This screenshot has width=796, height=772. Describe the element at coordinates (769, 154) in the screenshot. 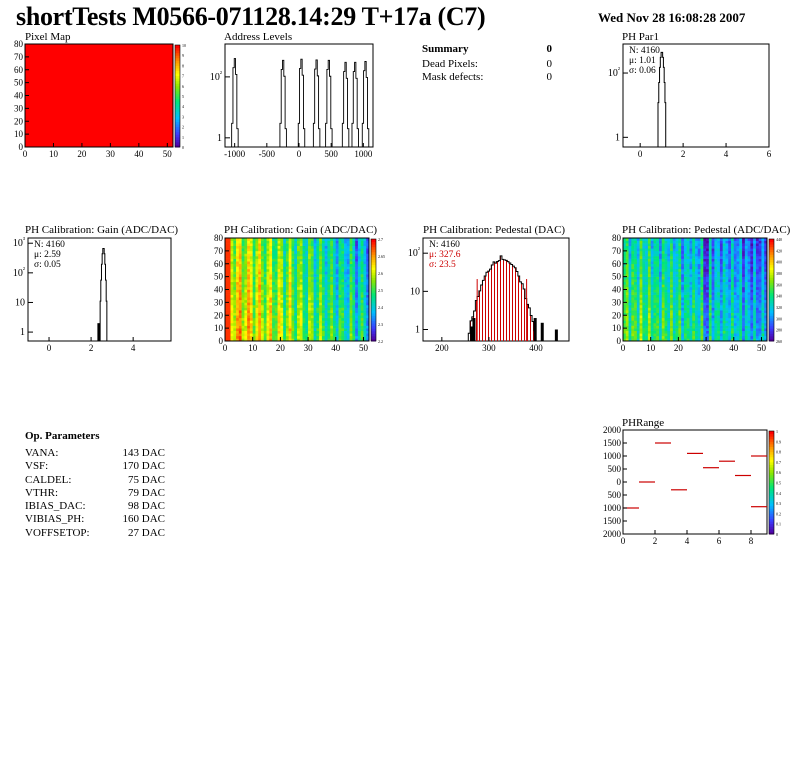

I see `x-tick-label: 6` at that location.